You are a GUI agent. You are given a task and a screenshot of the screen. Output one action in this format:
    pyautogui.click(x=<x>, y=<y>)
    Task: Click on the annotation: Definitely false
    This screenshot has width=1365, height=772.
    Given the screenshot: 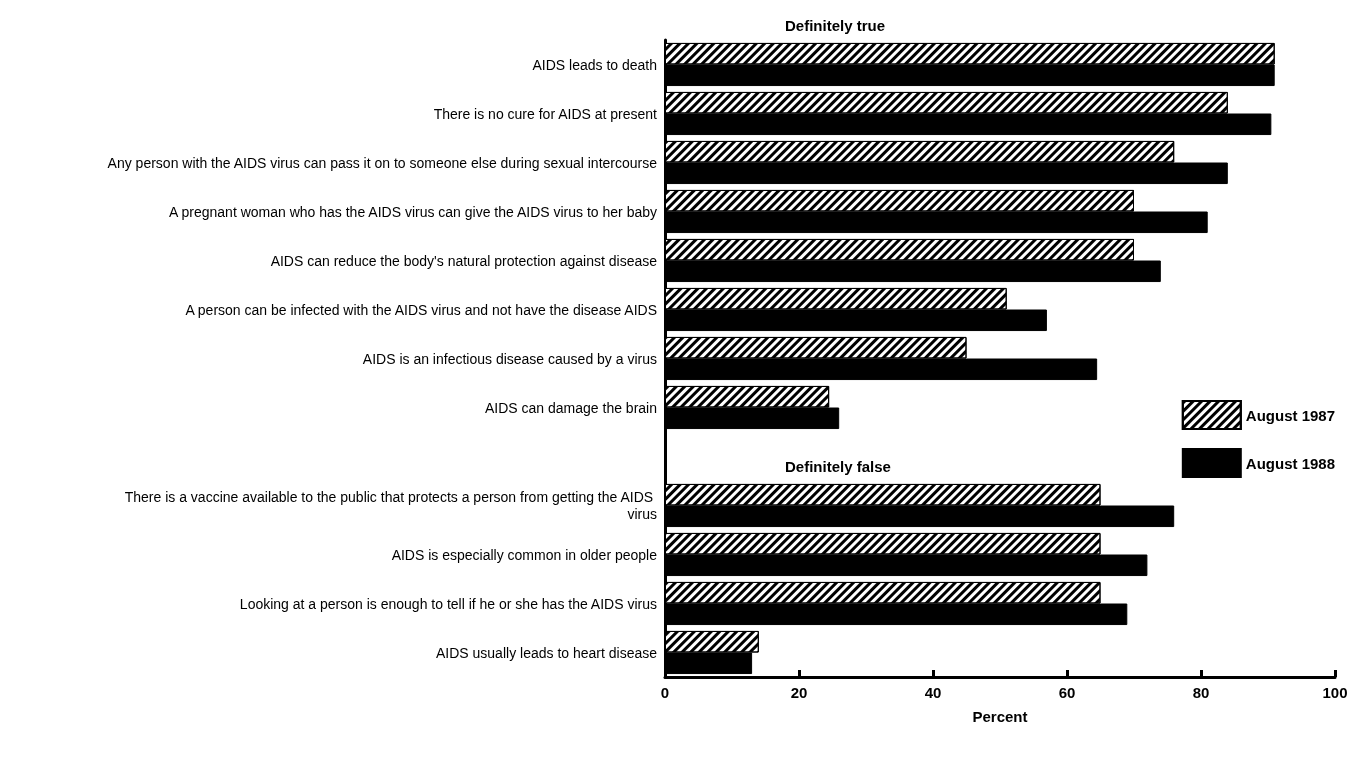 What is the action you would take?
    pyautogui.click(x=838, y=466)
    